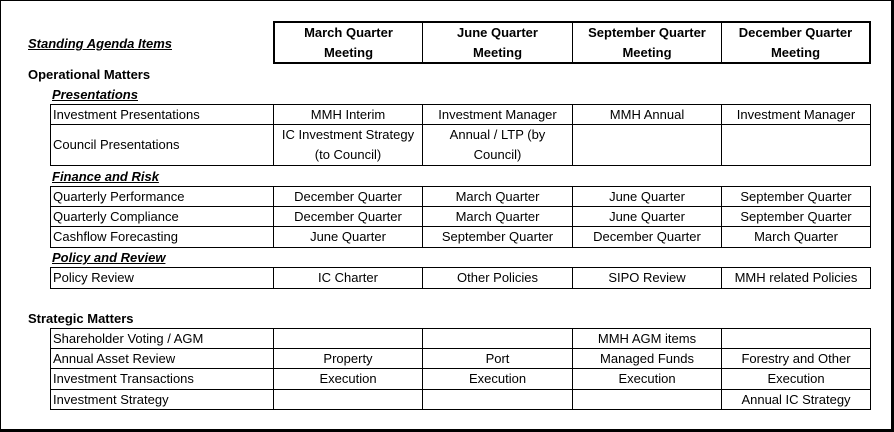  Describe the element at coordinates (796, 278) in the screenshot. I see `table-cell: MMH related Policies` at that location.